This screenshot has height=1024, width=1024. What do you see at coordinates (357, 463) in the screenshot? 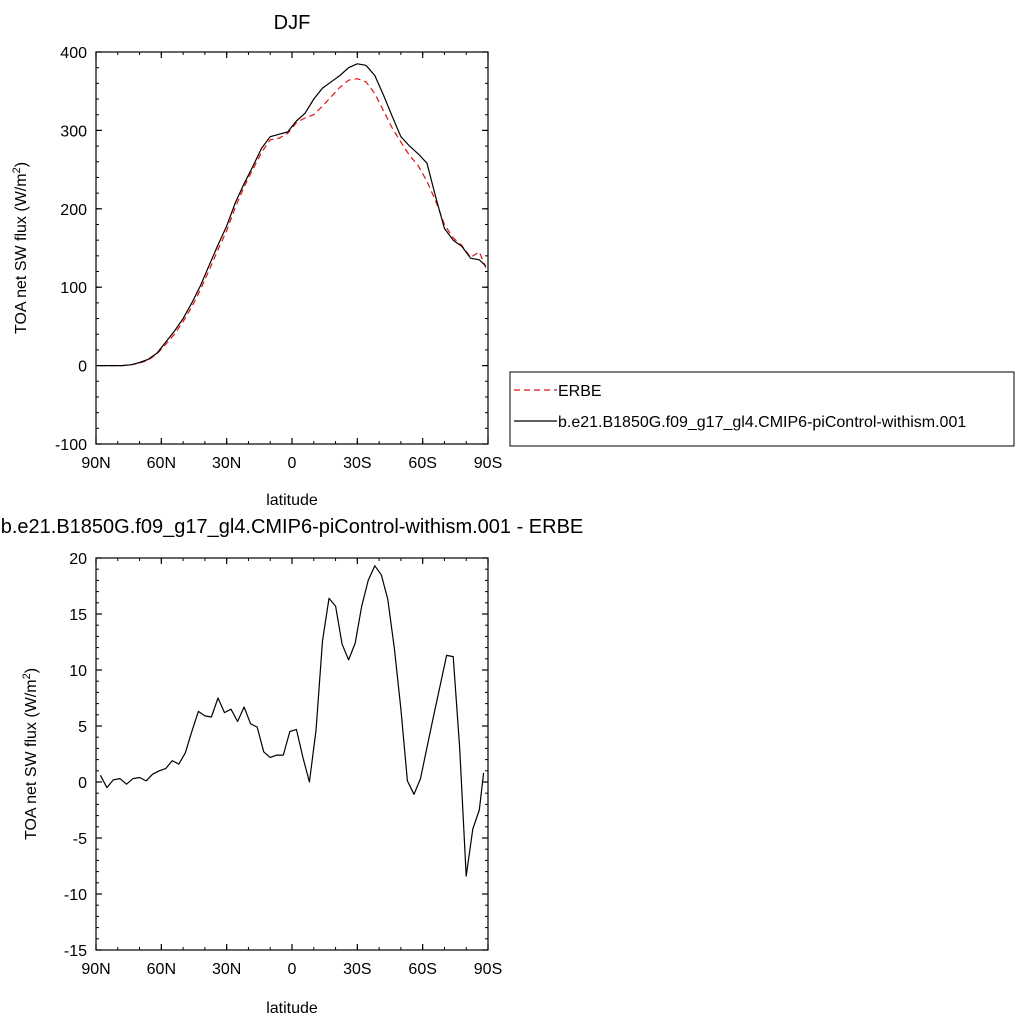
I see `top-x-tick-label: 30S` at bounding box center [357, 463].